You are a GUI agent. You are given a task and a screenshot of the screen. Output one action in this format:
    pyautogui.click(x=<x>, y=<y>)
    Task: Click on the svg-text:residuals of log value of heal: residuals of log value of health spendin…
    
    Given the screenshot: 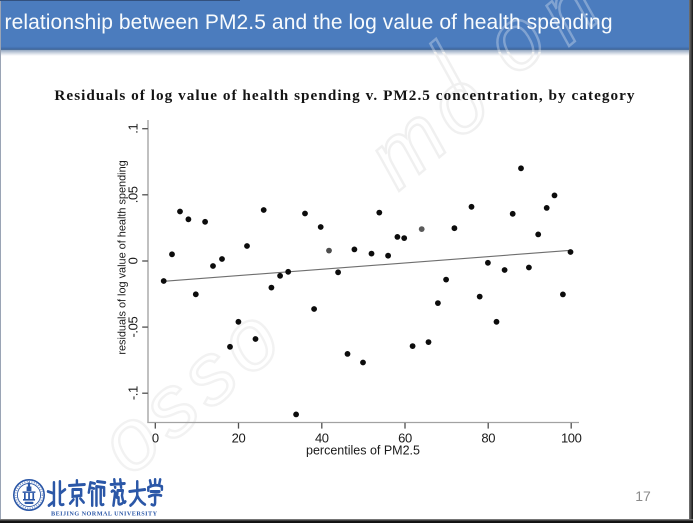 What is the action you would take?
    pyautogui.click(x=123, y=257)
    